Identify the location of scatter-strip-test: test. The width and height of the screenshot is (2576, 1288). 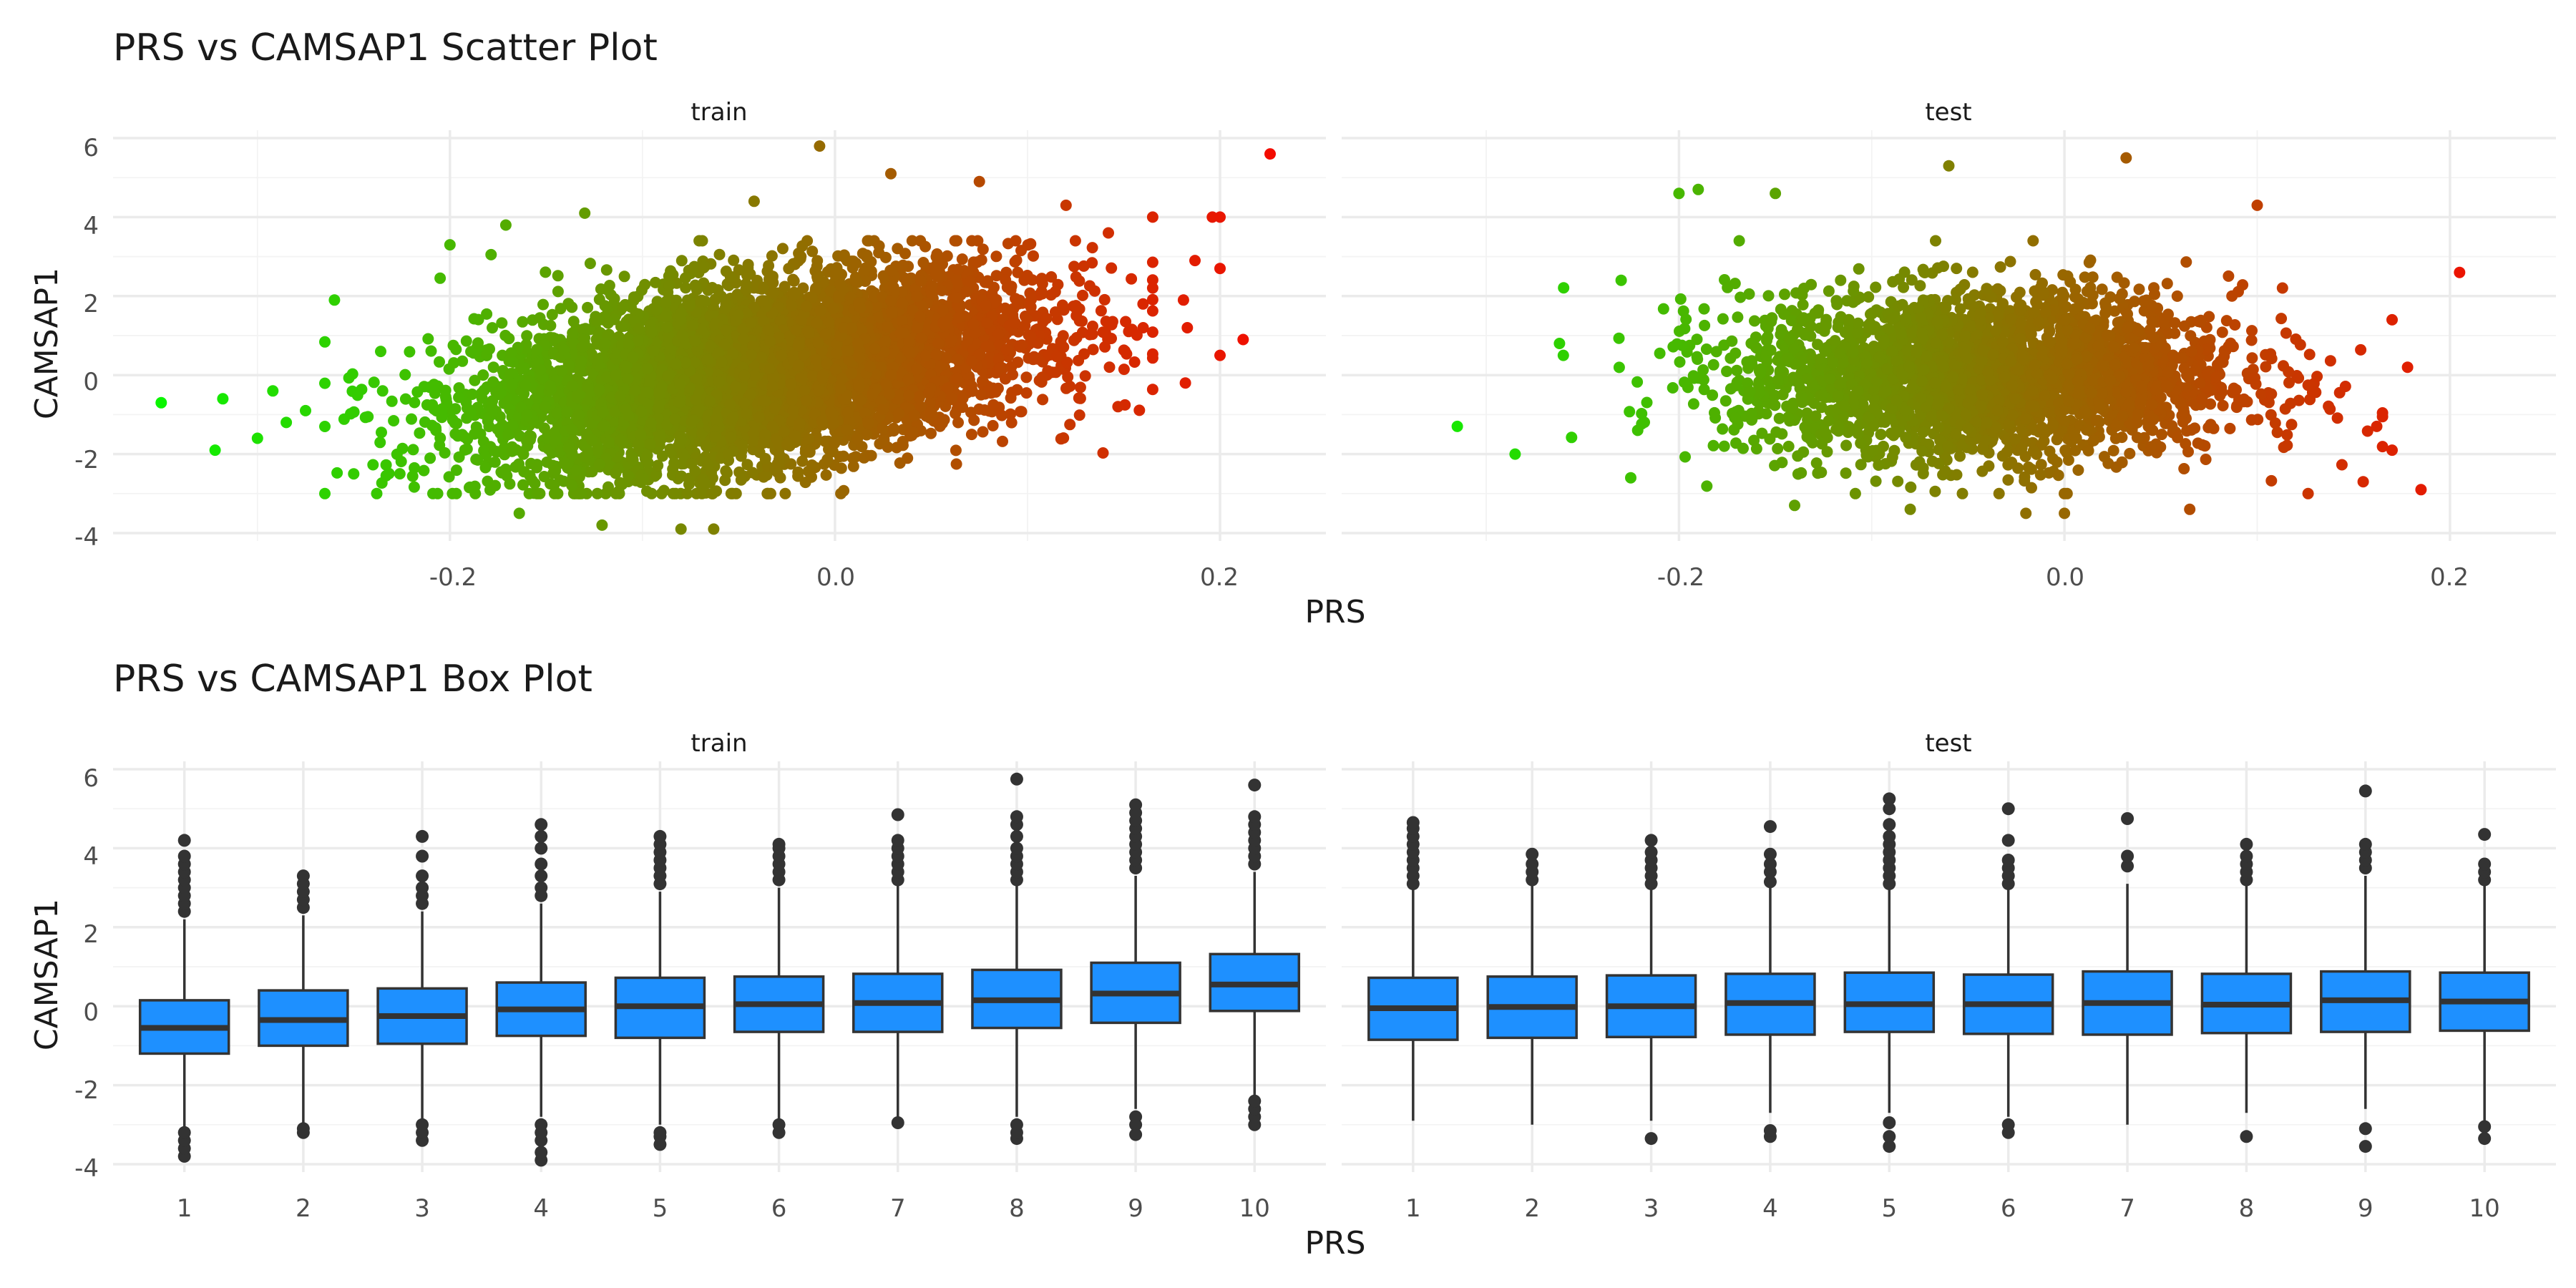
(1948, 112).